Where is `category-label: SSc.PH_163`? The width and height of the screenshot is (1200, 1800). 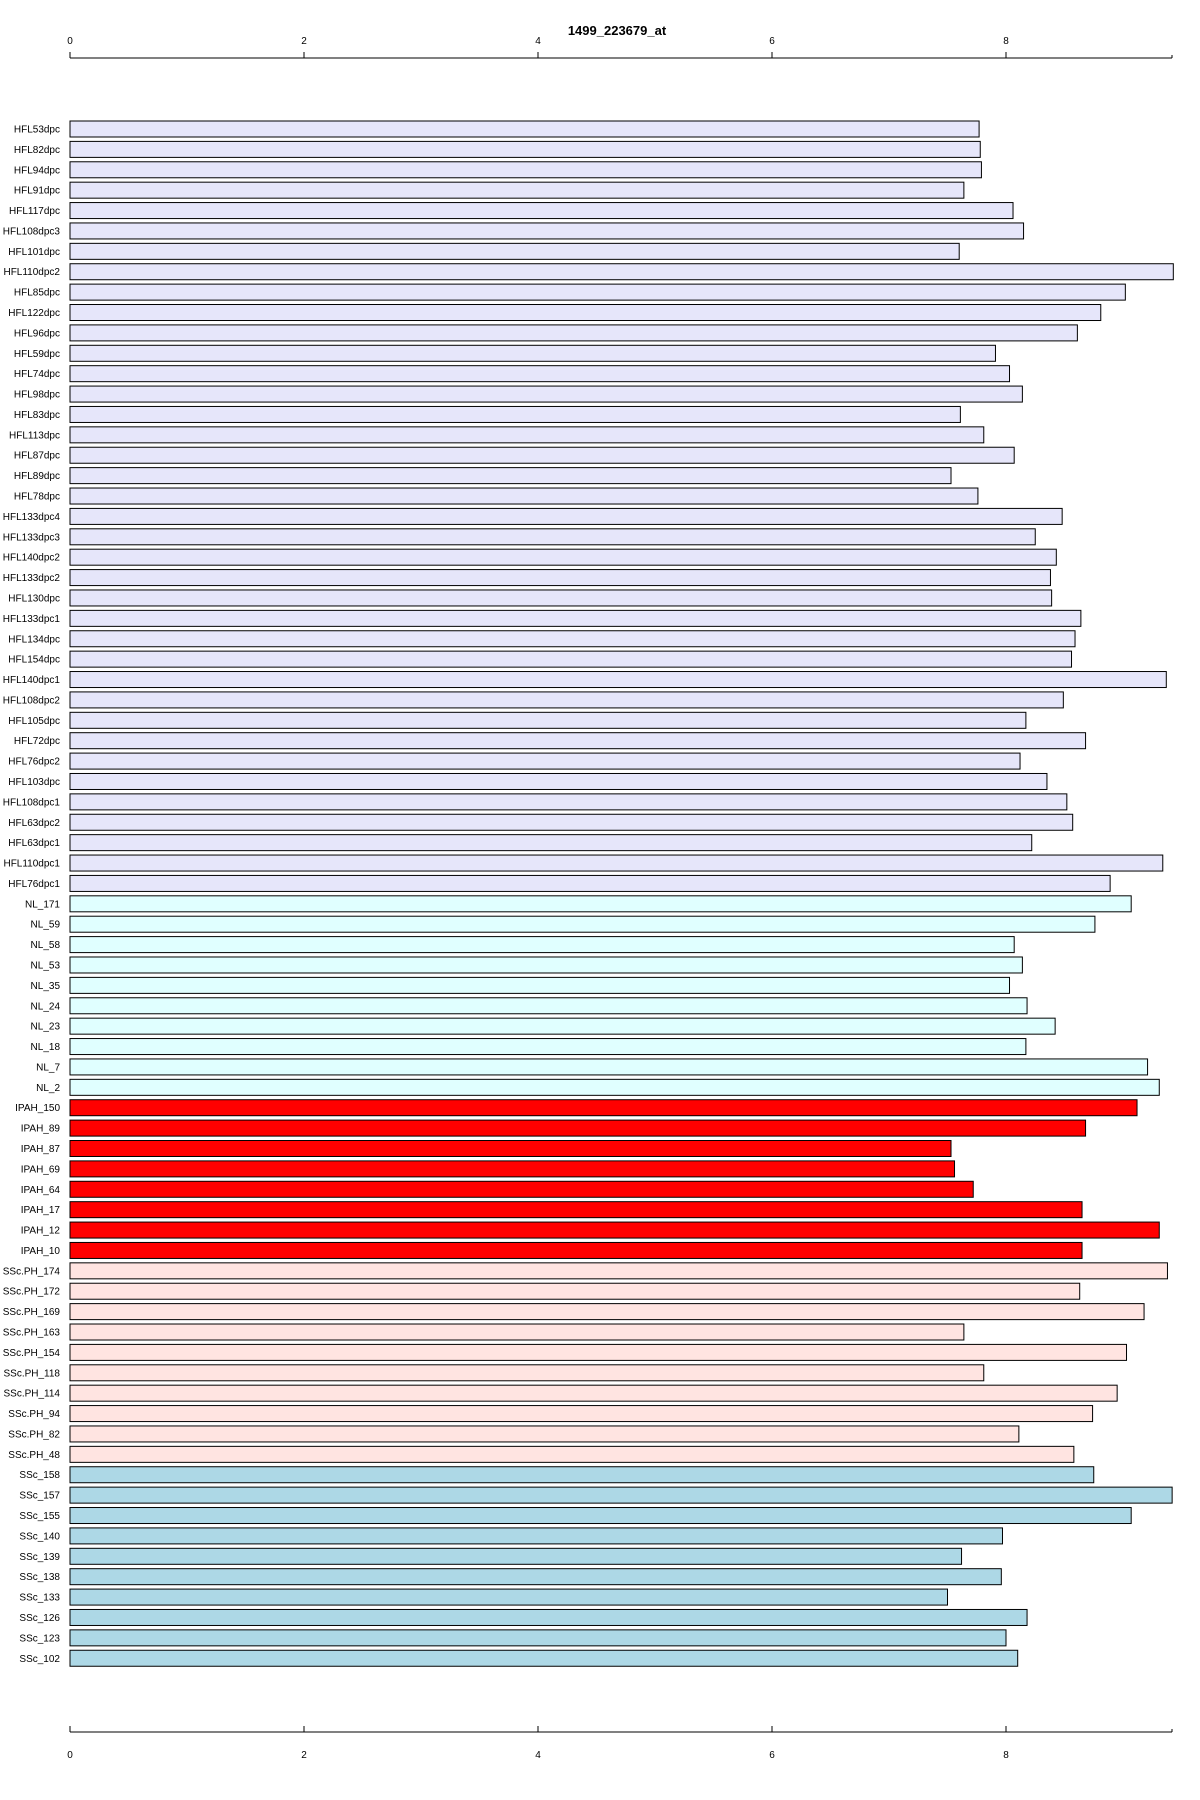 category-label: SSc.PH_163 is located at coordinates (32, 1333).